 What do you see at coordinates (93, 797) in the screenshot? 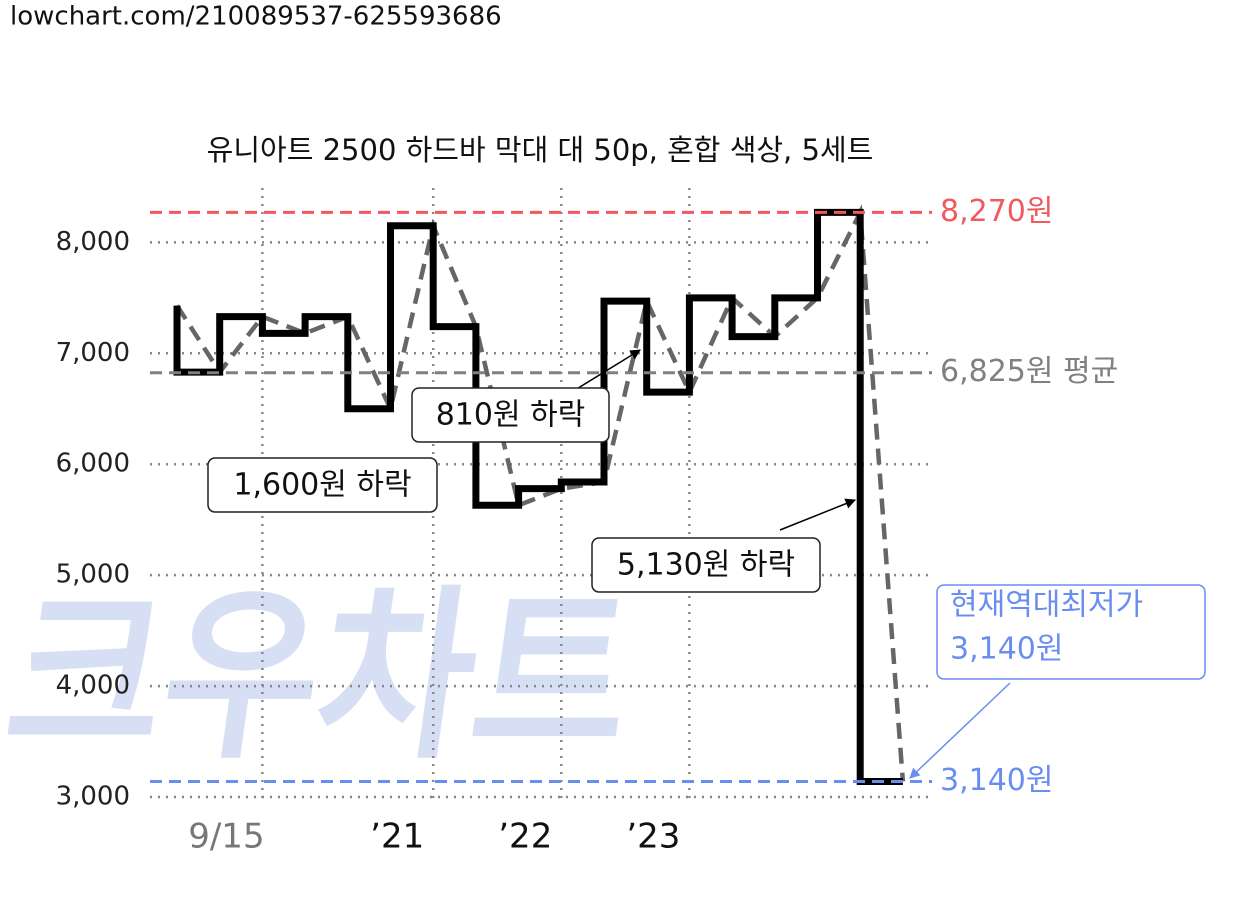
I see `y-tick-label: 3,000` at bounding box center [93, 797].